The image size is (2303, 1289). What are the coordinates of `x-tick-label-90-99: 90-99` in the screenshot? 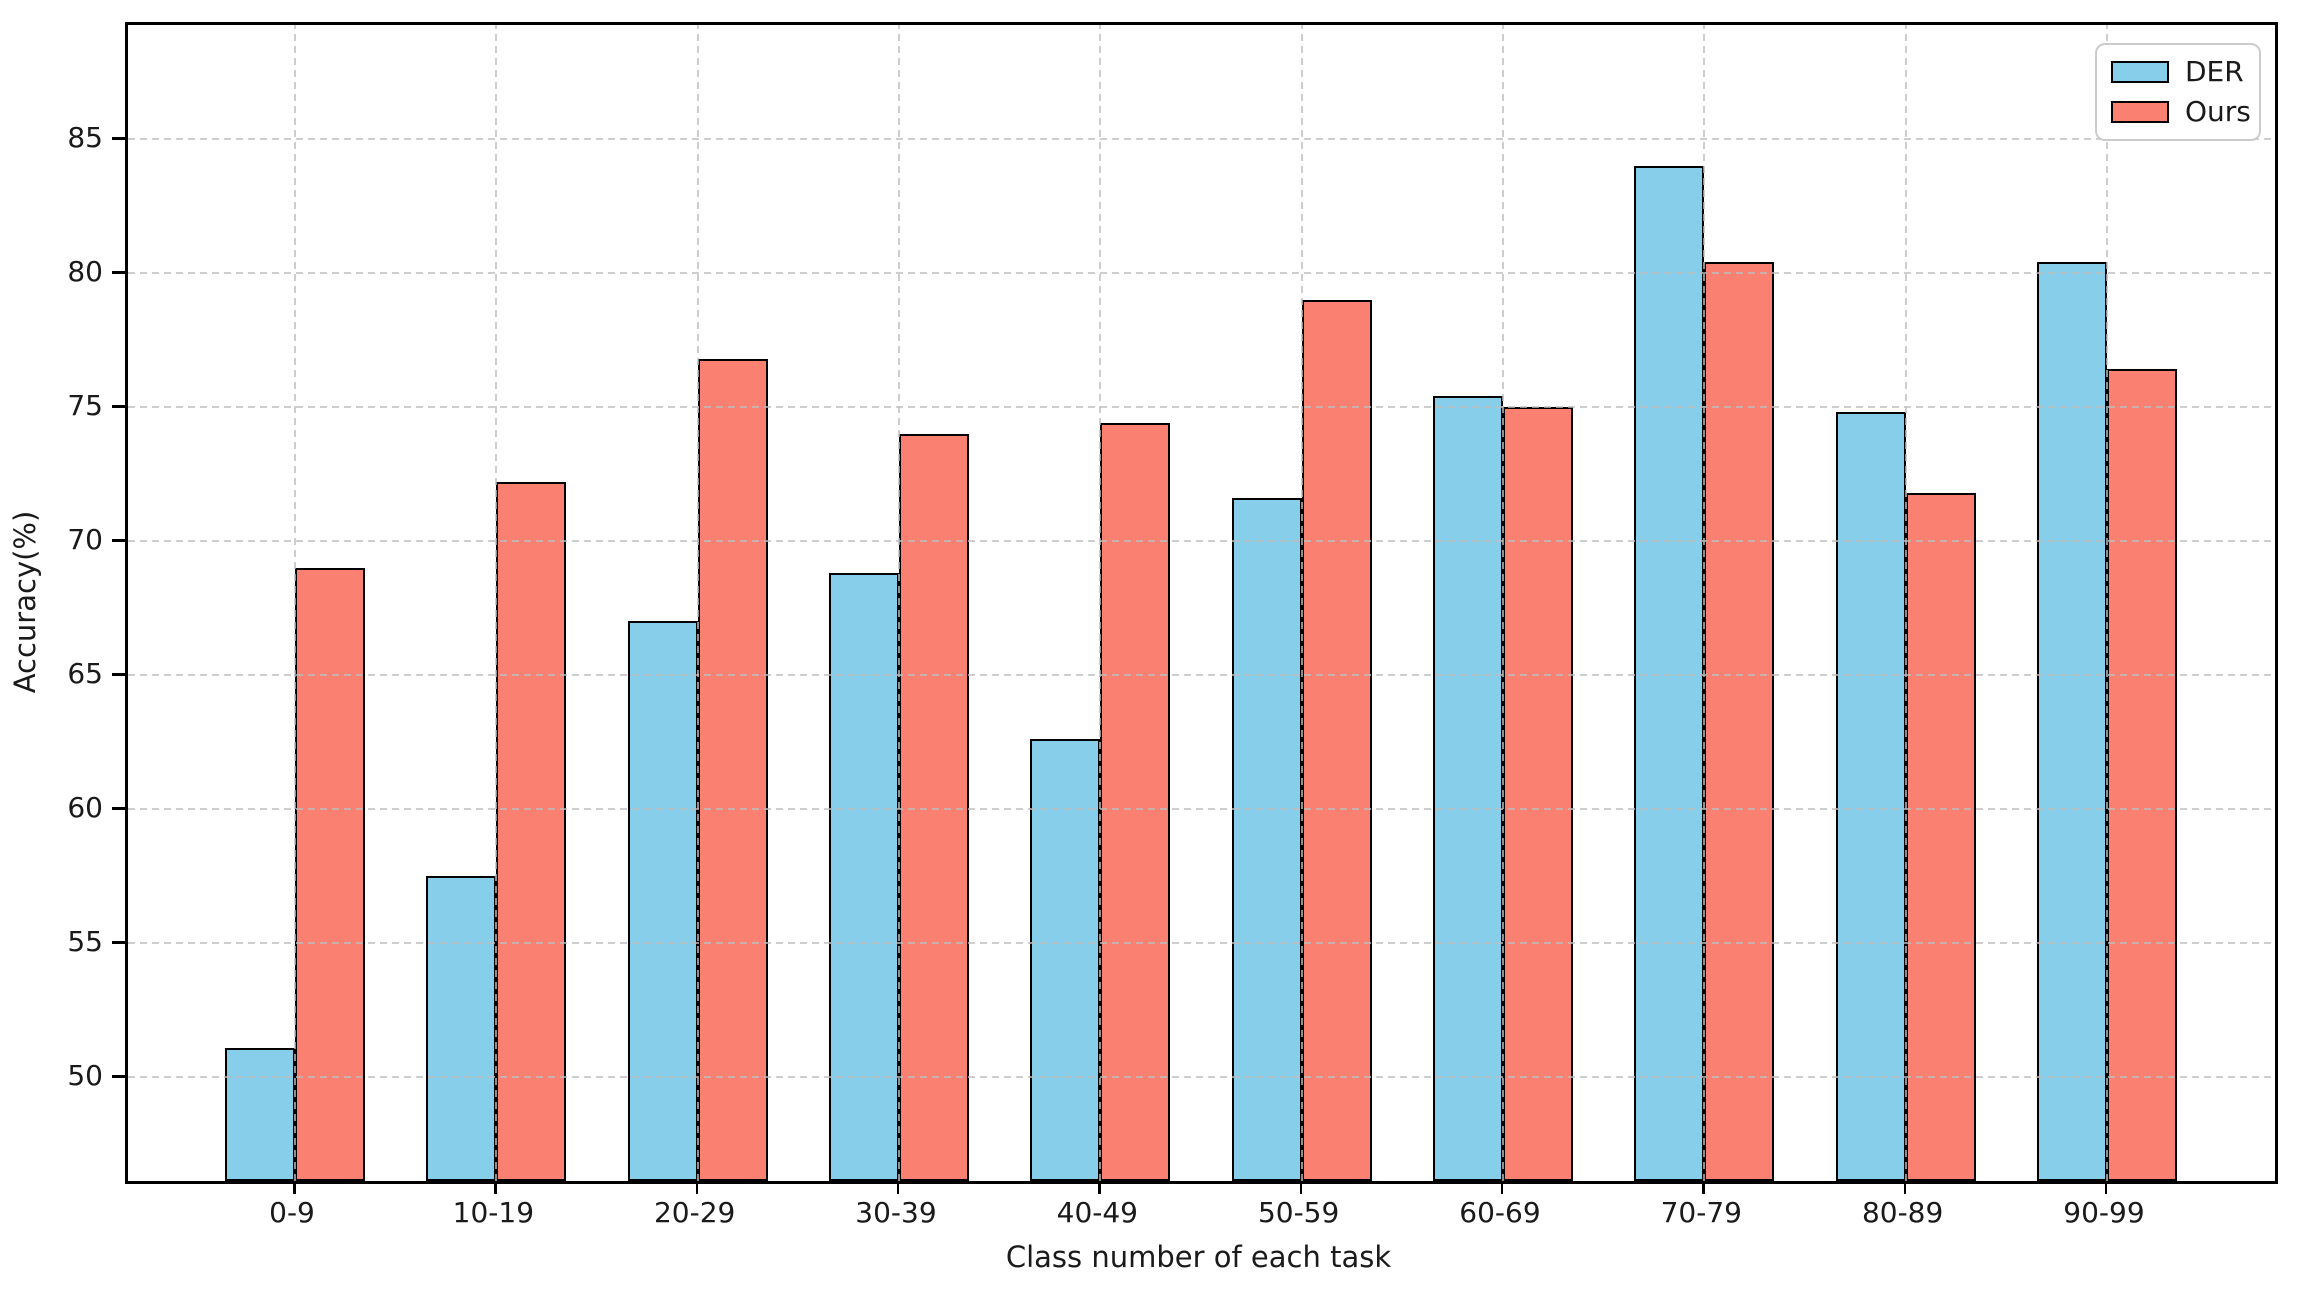 It's located at (2104, 1212).